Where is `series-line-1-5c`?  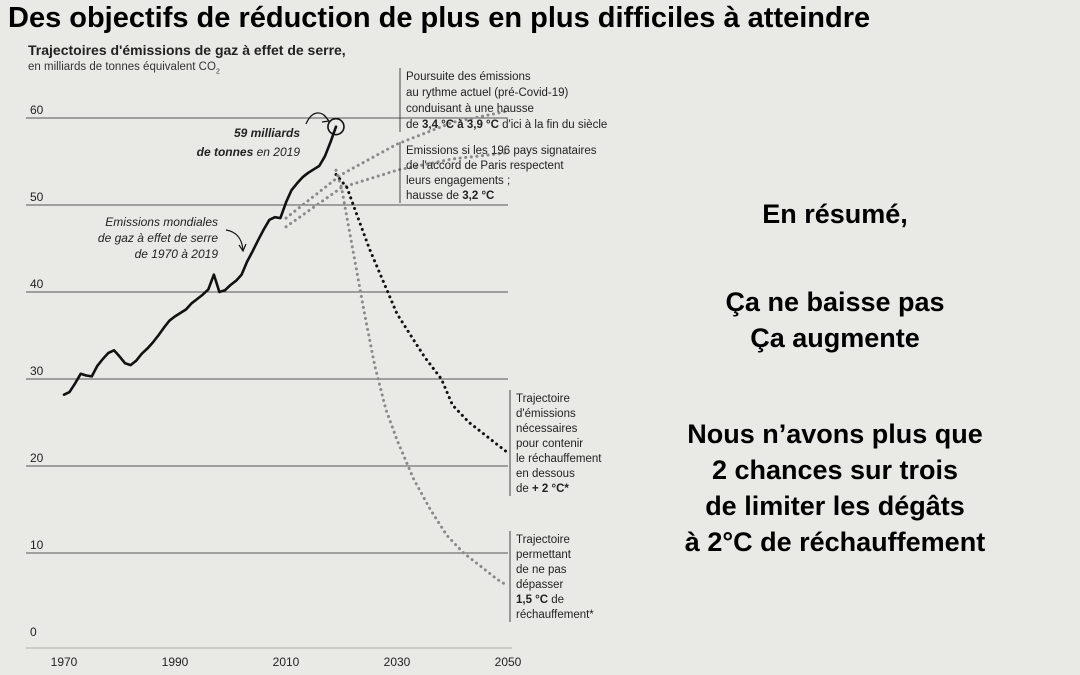
series-line-1-5c is located at coordinates (422, 378).